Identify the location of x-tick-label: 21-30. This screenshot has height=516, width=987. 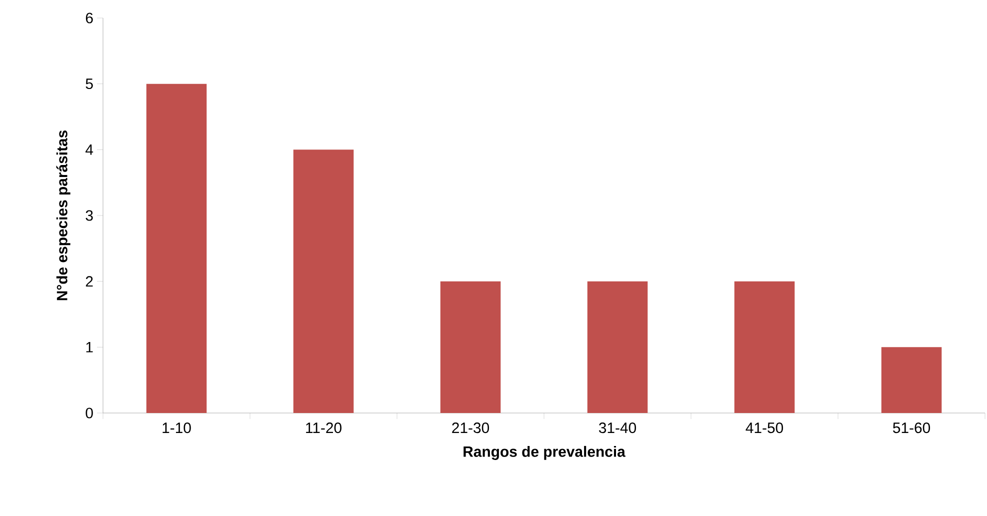
(471, 428).